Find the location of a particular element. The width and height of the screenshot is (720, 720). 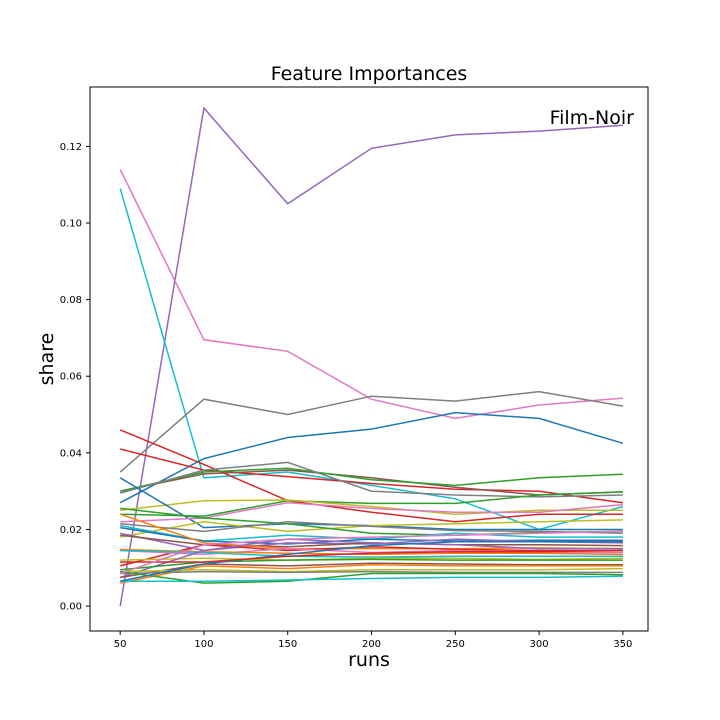

y-tick-label: 0.04 is located at coordinates (71, 453).